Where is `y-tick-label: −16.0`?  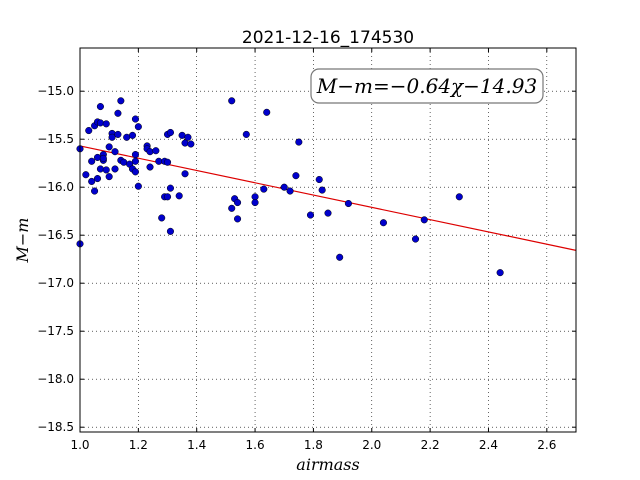 y-tick-label: −16.0 is located at coordinates (55, 187).